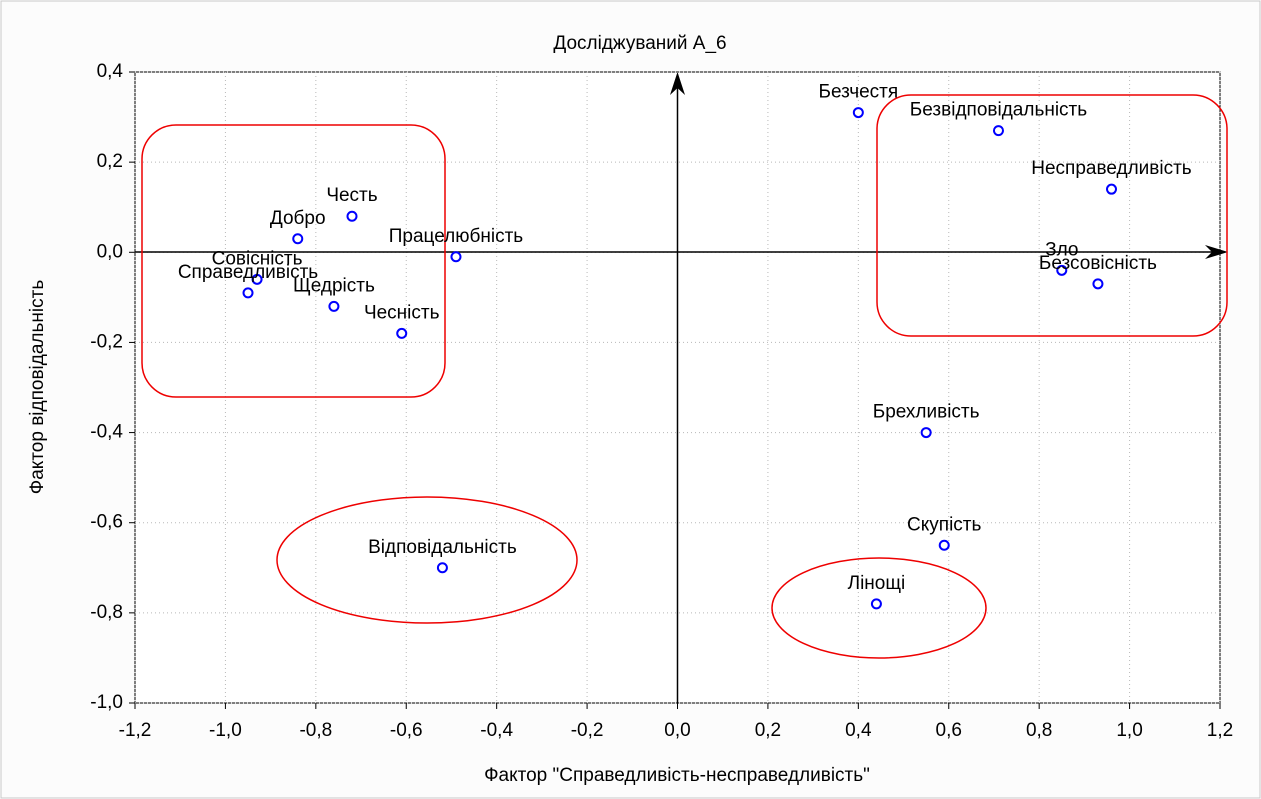  I want to click on x-tick-label: 1,0, so click(1129, 730).